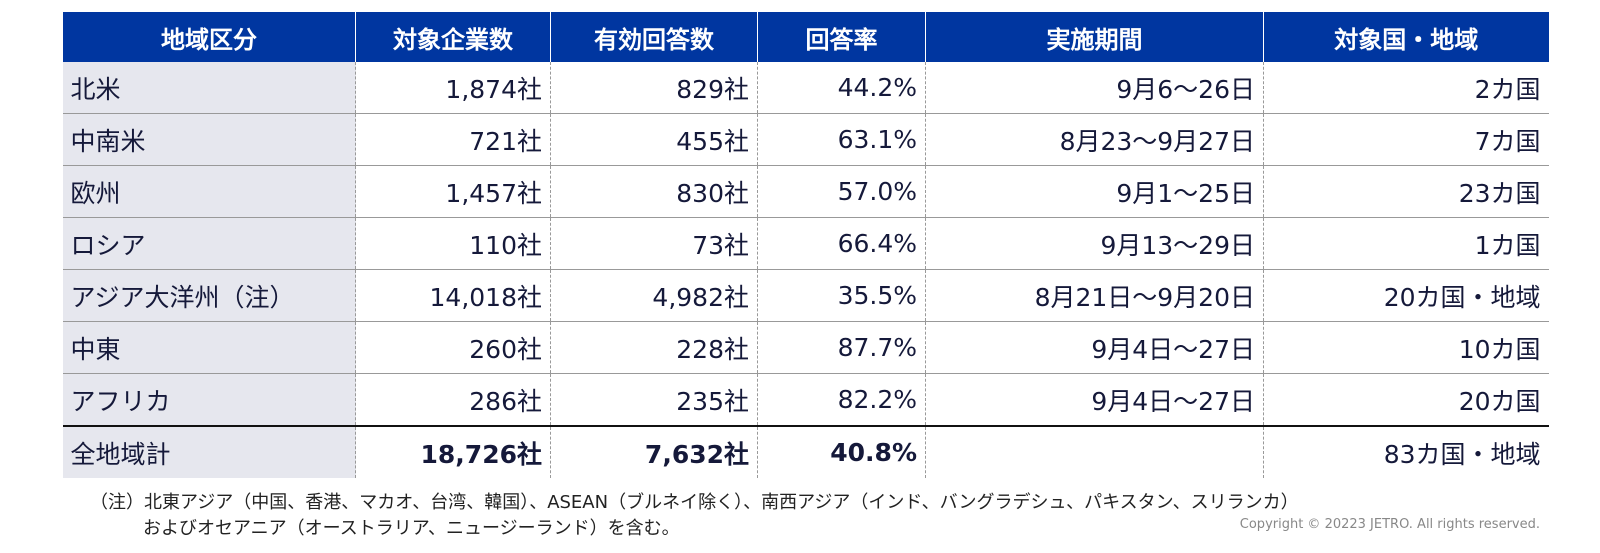 The height and width of the screenshot is (553, 1600). What do you see at coordinates (453, 37) in the screenshot?
I see `header-cell: 対象企業数` at bounding box center [453, 37].